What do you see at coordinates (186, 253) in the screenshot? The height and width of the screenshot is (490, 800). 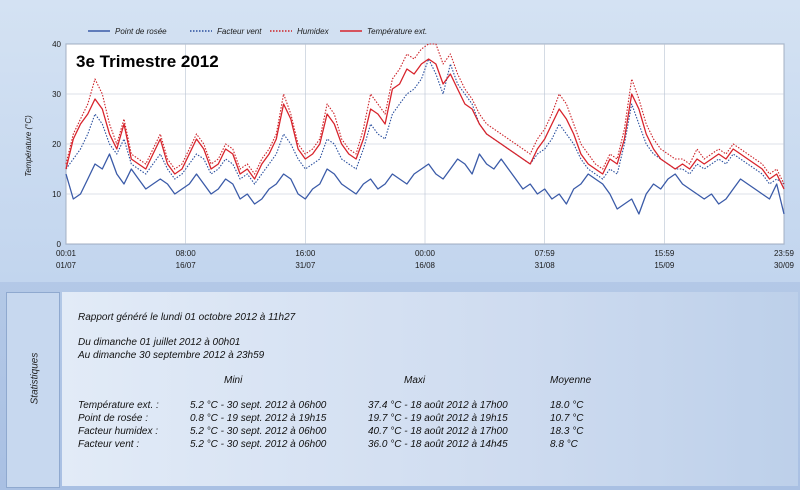 I see `x-tick-time: 08:00` at bounding box center [186, 253].